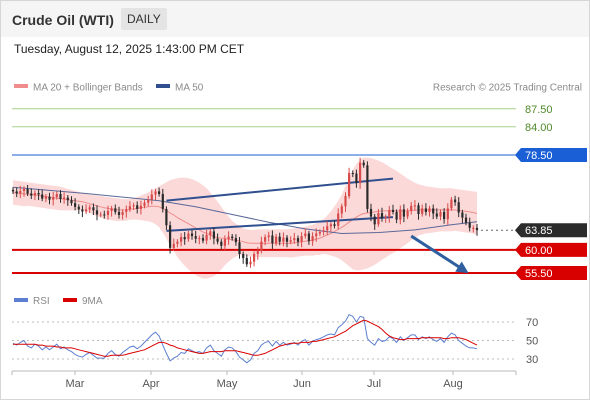 The image size is (590, 400). Describe the element at coordinates (539, 231) in the screenshot. I see `current-level-label: 63.85` at that location.